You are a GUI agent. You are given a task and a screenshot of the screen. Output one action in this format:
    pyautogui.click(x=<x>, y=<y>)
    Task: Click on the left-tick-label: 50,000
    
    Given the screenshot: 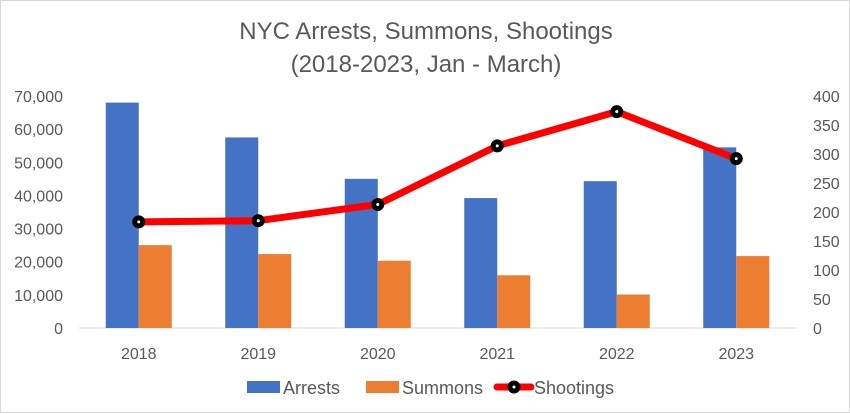 What is the action you would take?
    pyautogui.click(x=38, y=163)
    